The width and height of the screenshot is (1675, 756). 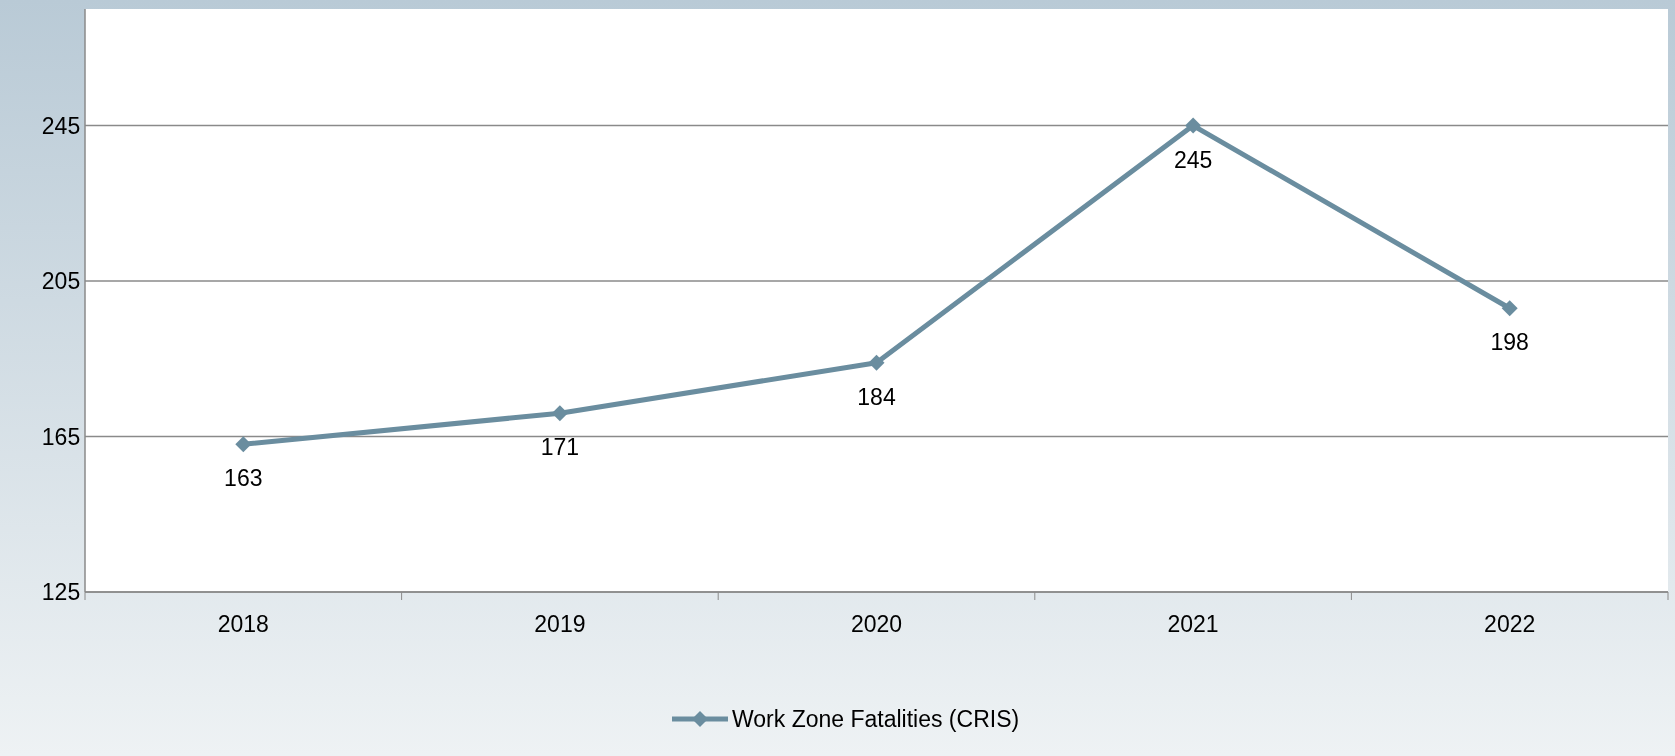 I want to click on x-tick-label: 2018, so click(x=243, y=624).